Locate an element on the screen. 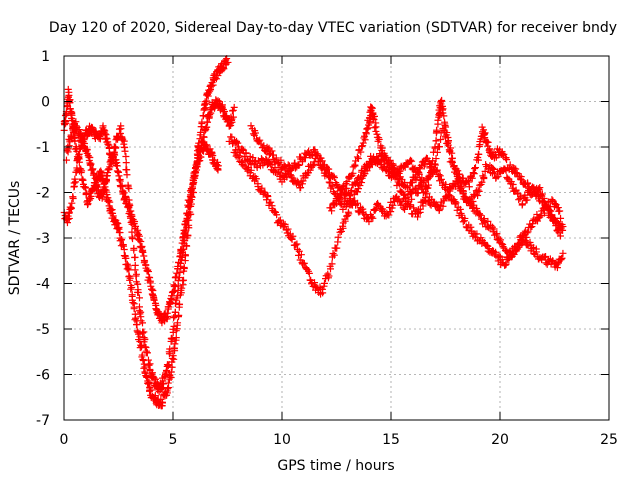 The image size is (640, 480). y-tick-label: -3 is located at coordinates (43, 239).